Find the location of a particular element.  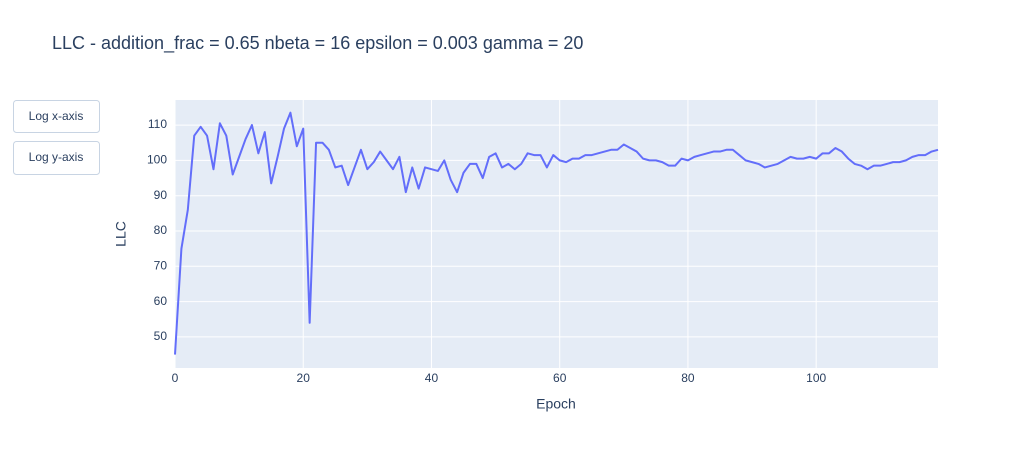

log-x-button: Log x-axis is located at coordinates (56, 116).